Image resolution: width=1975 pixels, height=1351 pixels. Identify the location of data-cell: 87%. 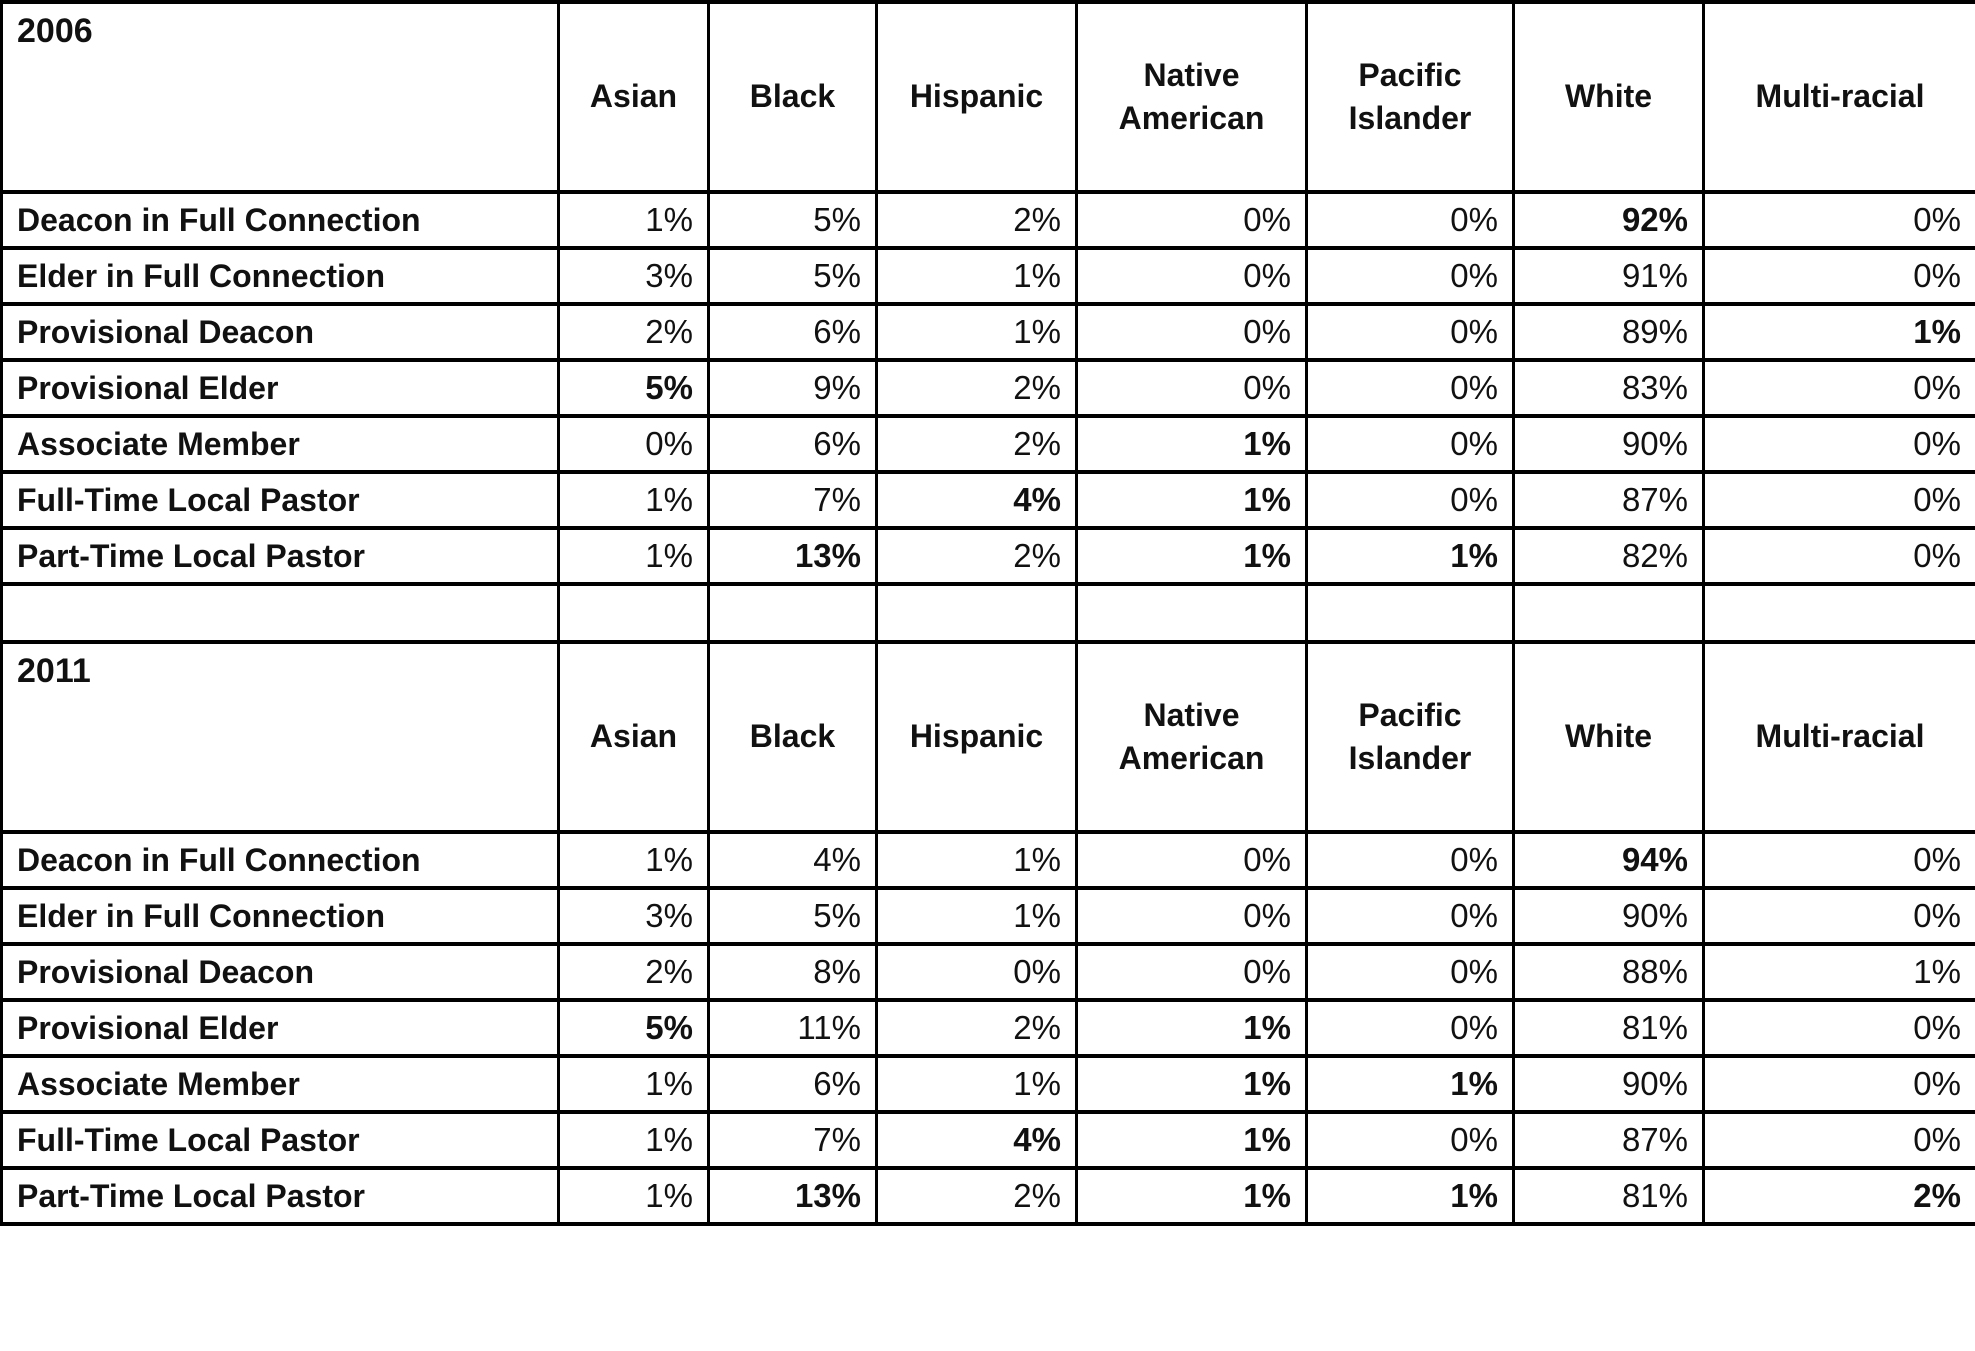
(1608, 1140).